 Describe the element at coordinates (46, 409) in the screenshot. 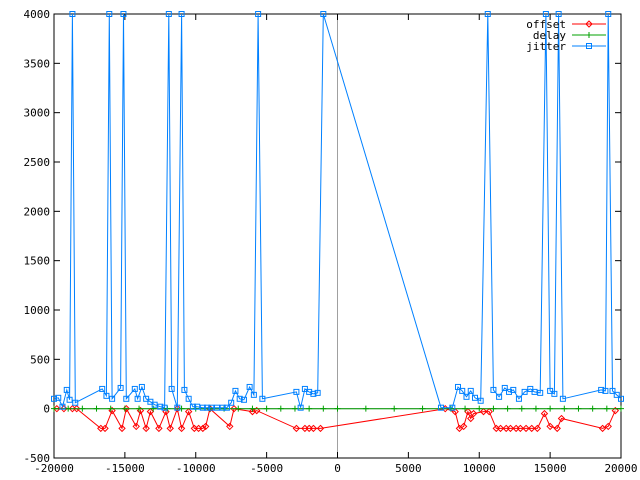

I see `y-tick-label: 0` at that location.